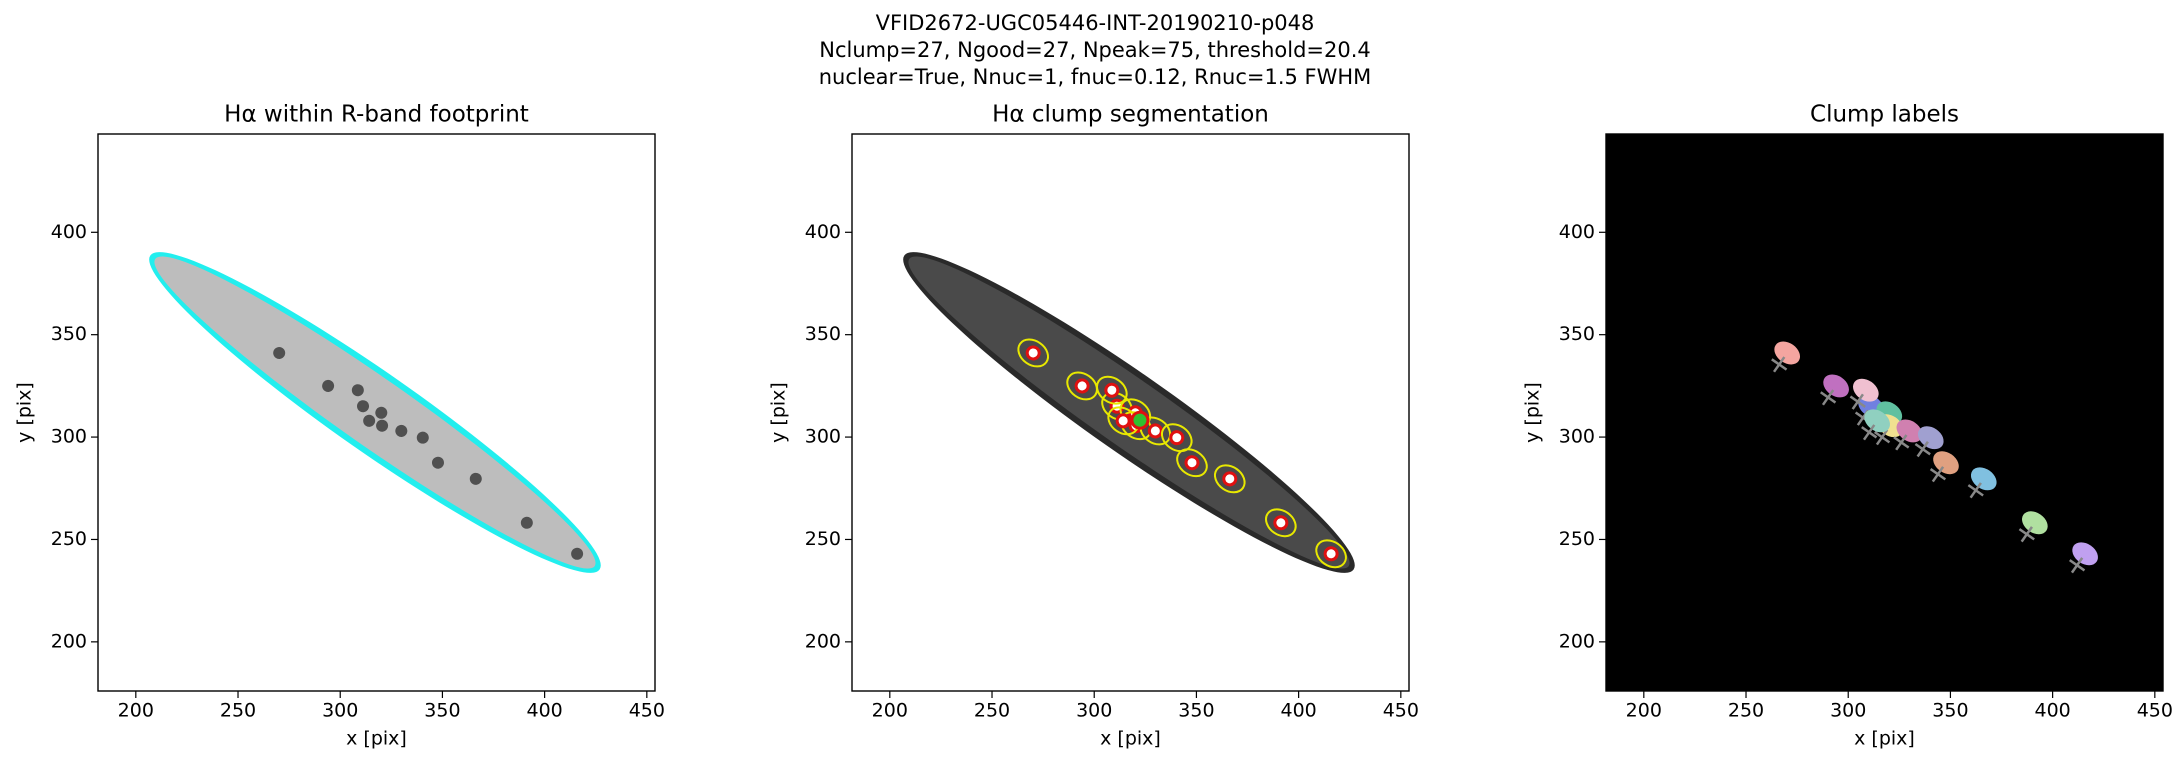 This screenshot has width=2182, height=767. I want to click on nucleus-marker, so click(1140, 420).